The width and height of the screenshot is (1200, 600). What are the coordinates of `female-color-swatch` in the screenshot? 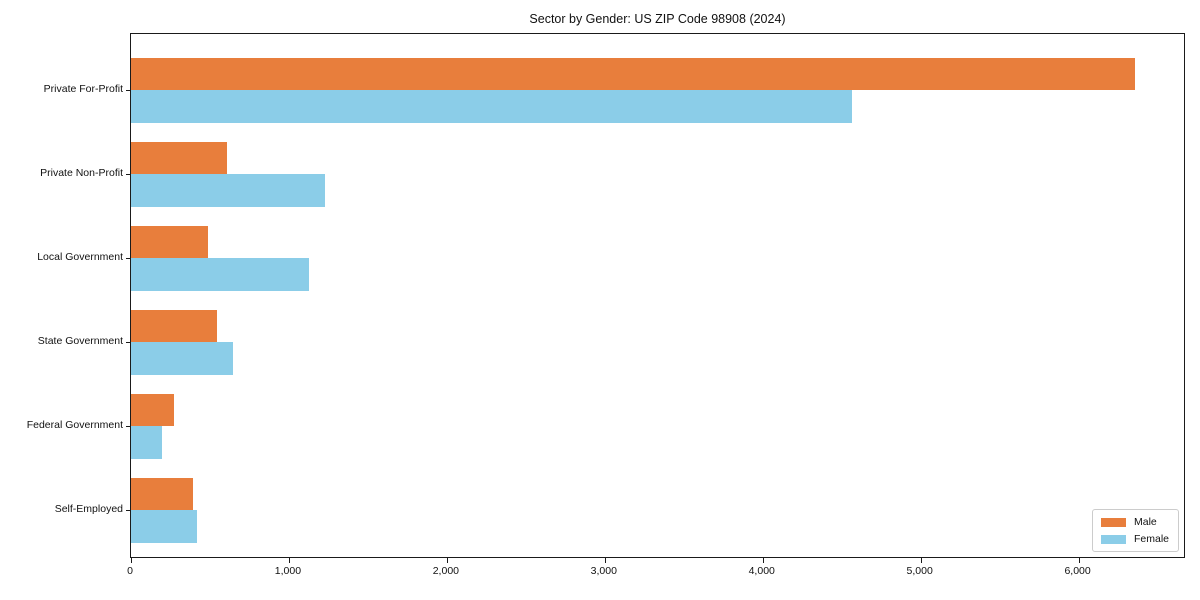 It's located at (1113, 539).